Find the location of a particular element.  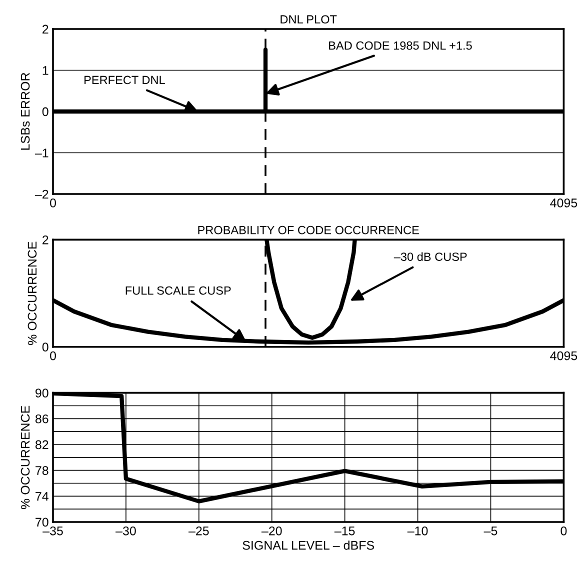

y-tick-label: 74 is located at coordinates (42, 496).